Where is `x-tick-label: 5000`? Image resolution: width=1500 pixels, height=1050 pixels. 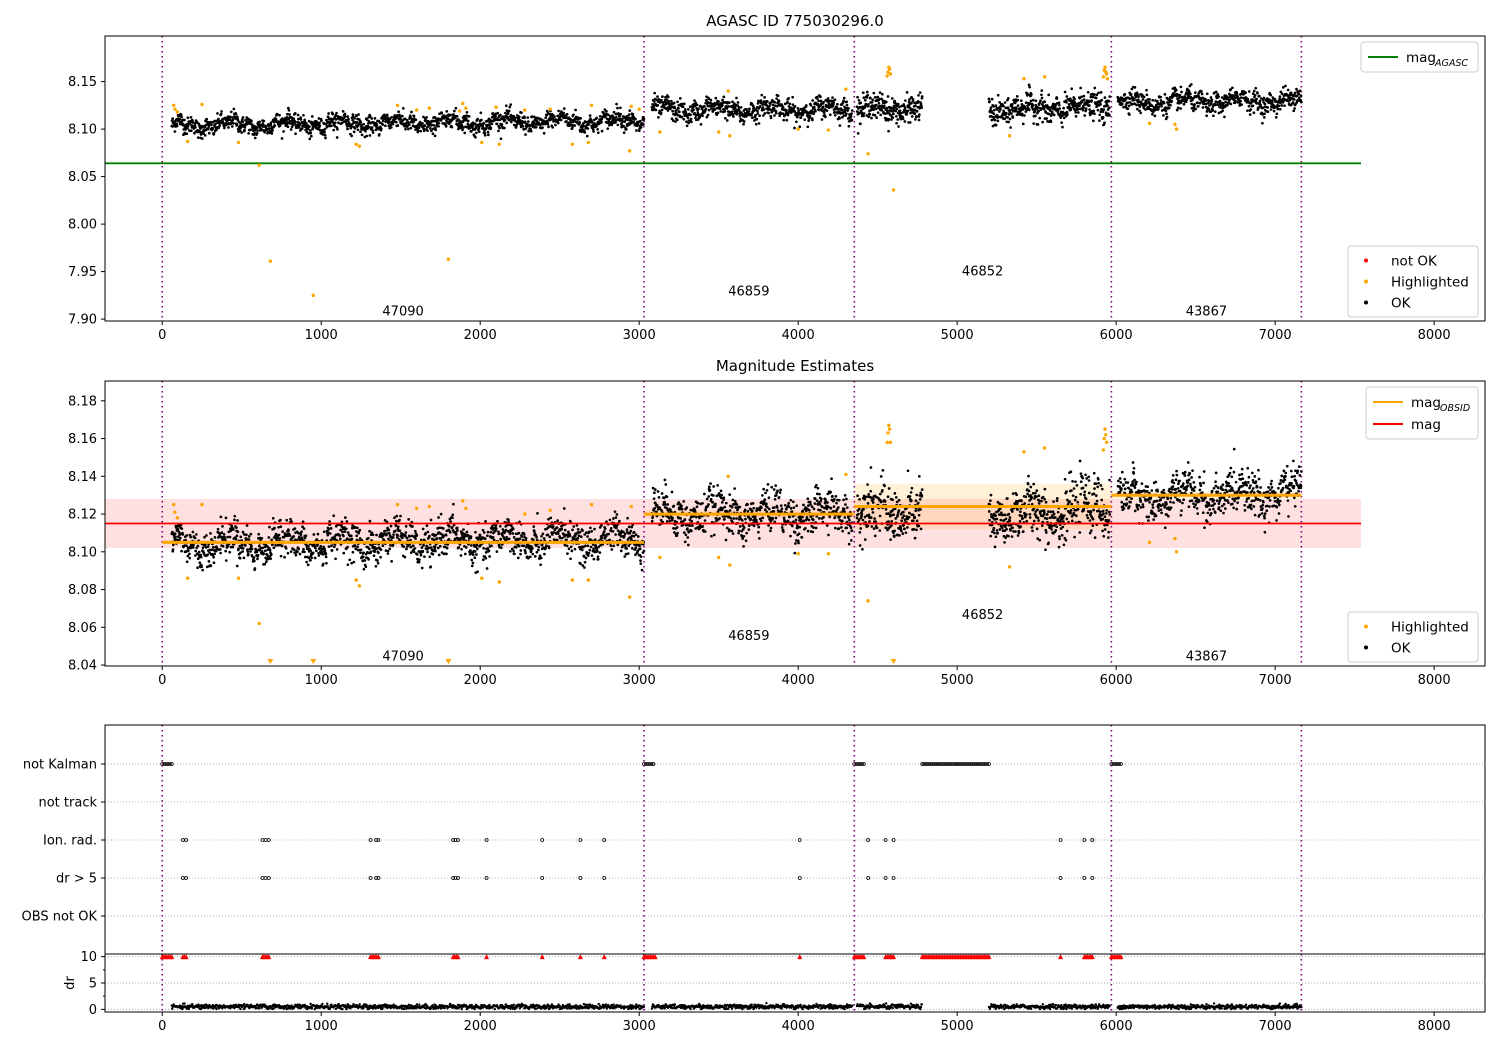
x-tick-label: 5000 is located at coordinates (957, 335).